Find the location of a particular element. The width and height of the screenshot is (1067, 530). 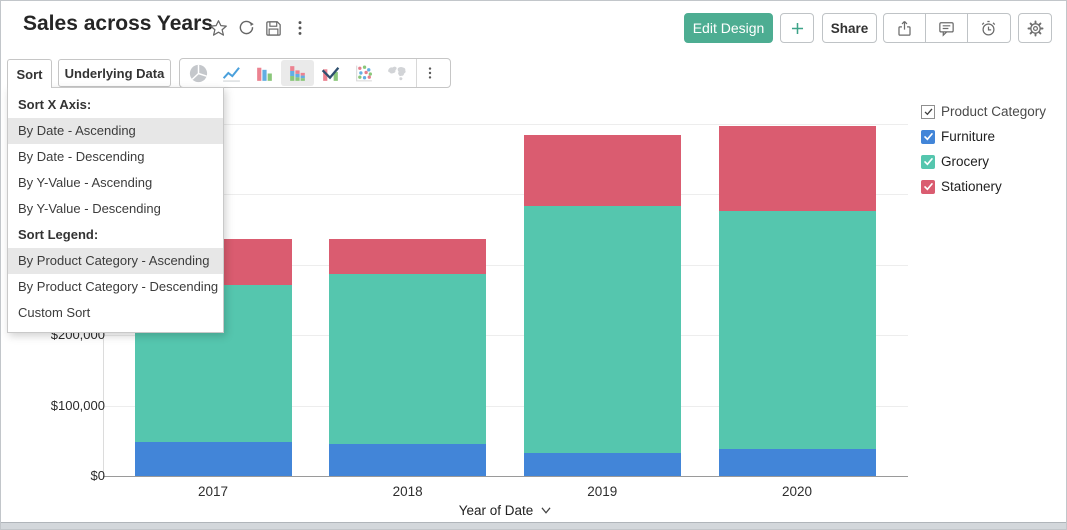

bar-2020-furniture is located at coordinates (797, 462).